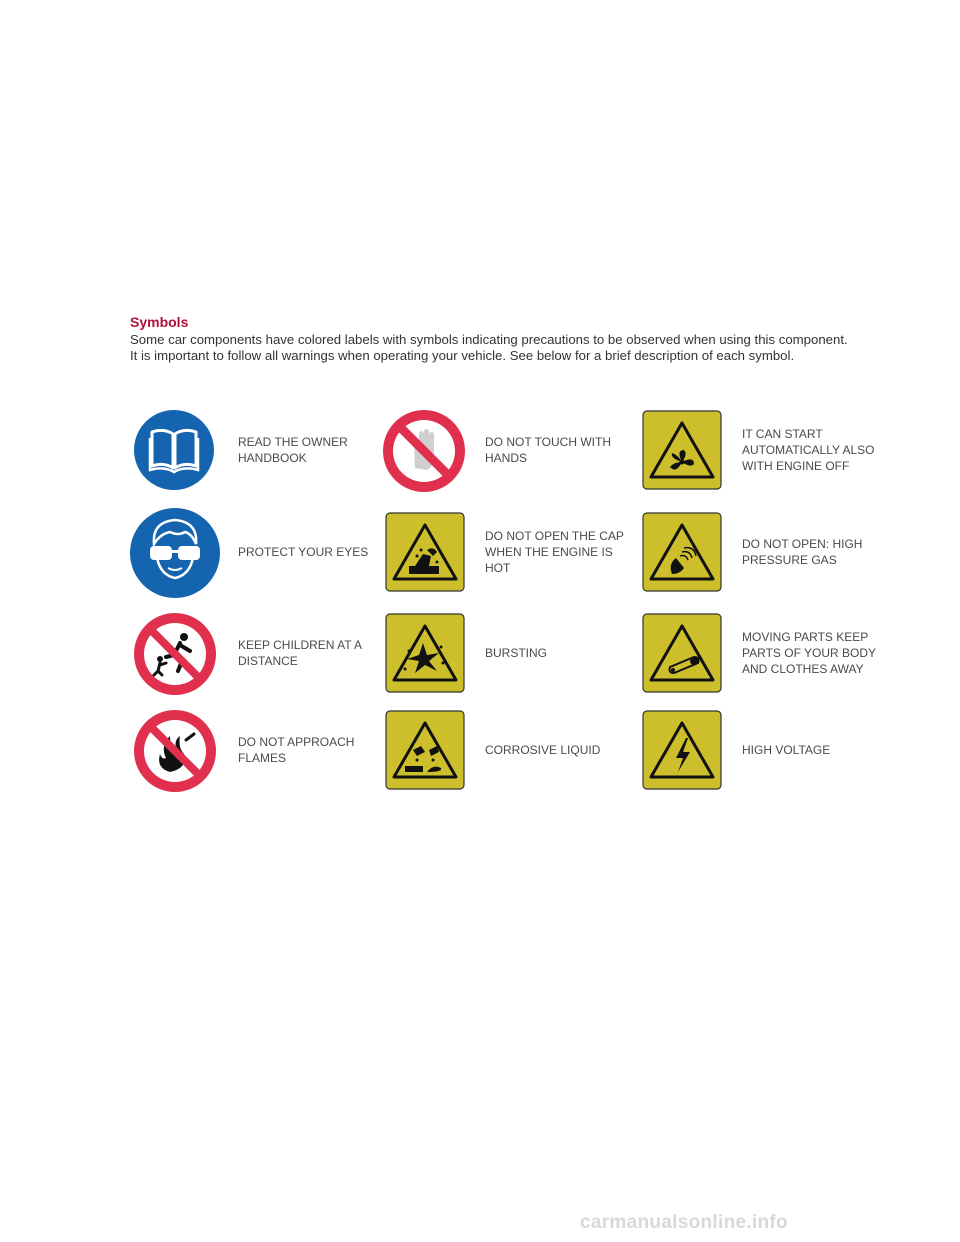 The image size is (960, 1242). What do you see at coordinates (682, 750) in the screenshot?
I see `high-voltage-icon` at bounding box center [682, 750].